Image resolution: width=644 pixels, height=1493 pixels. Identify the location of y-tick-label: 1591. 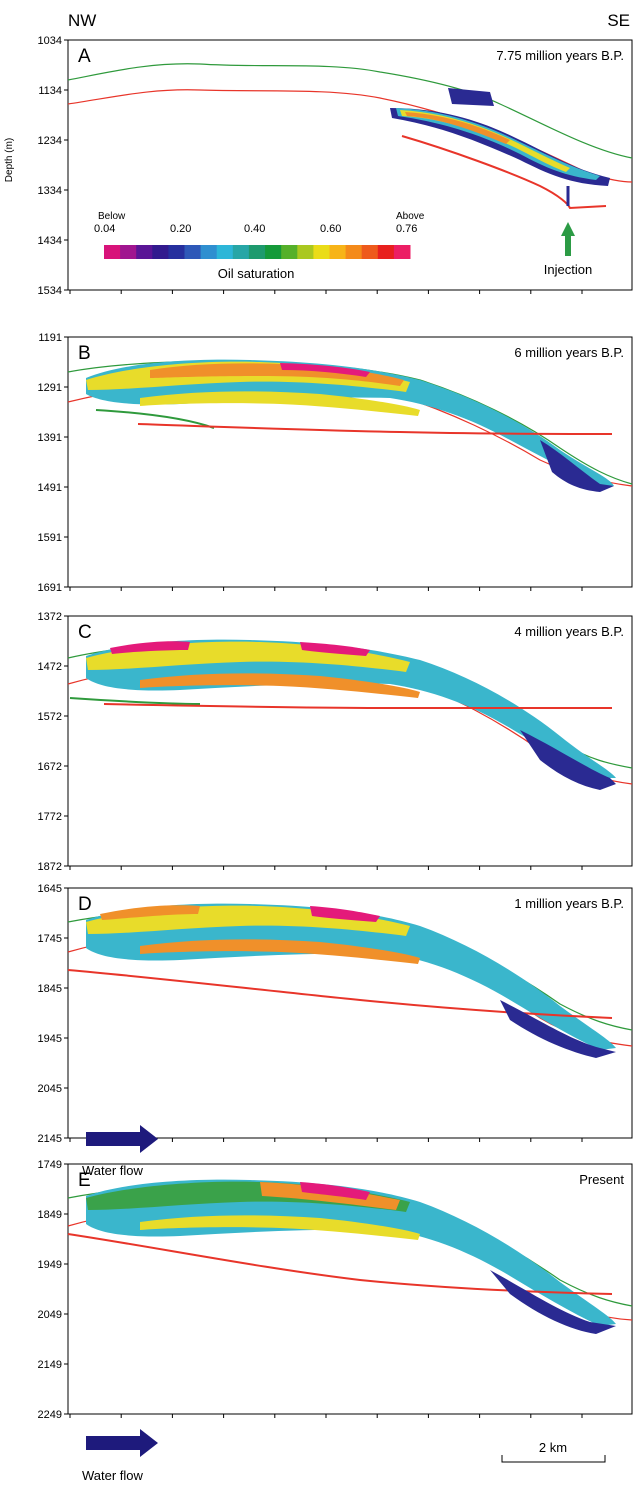
(50, 538).